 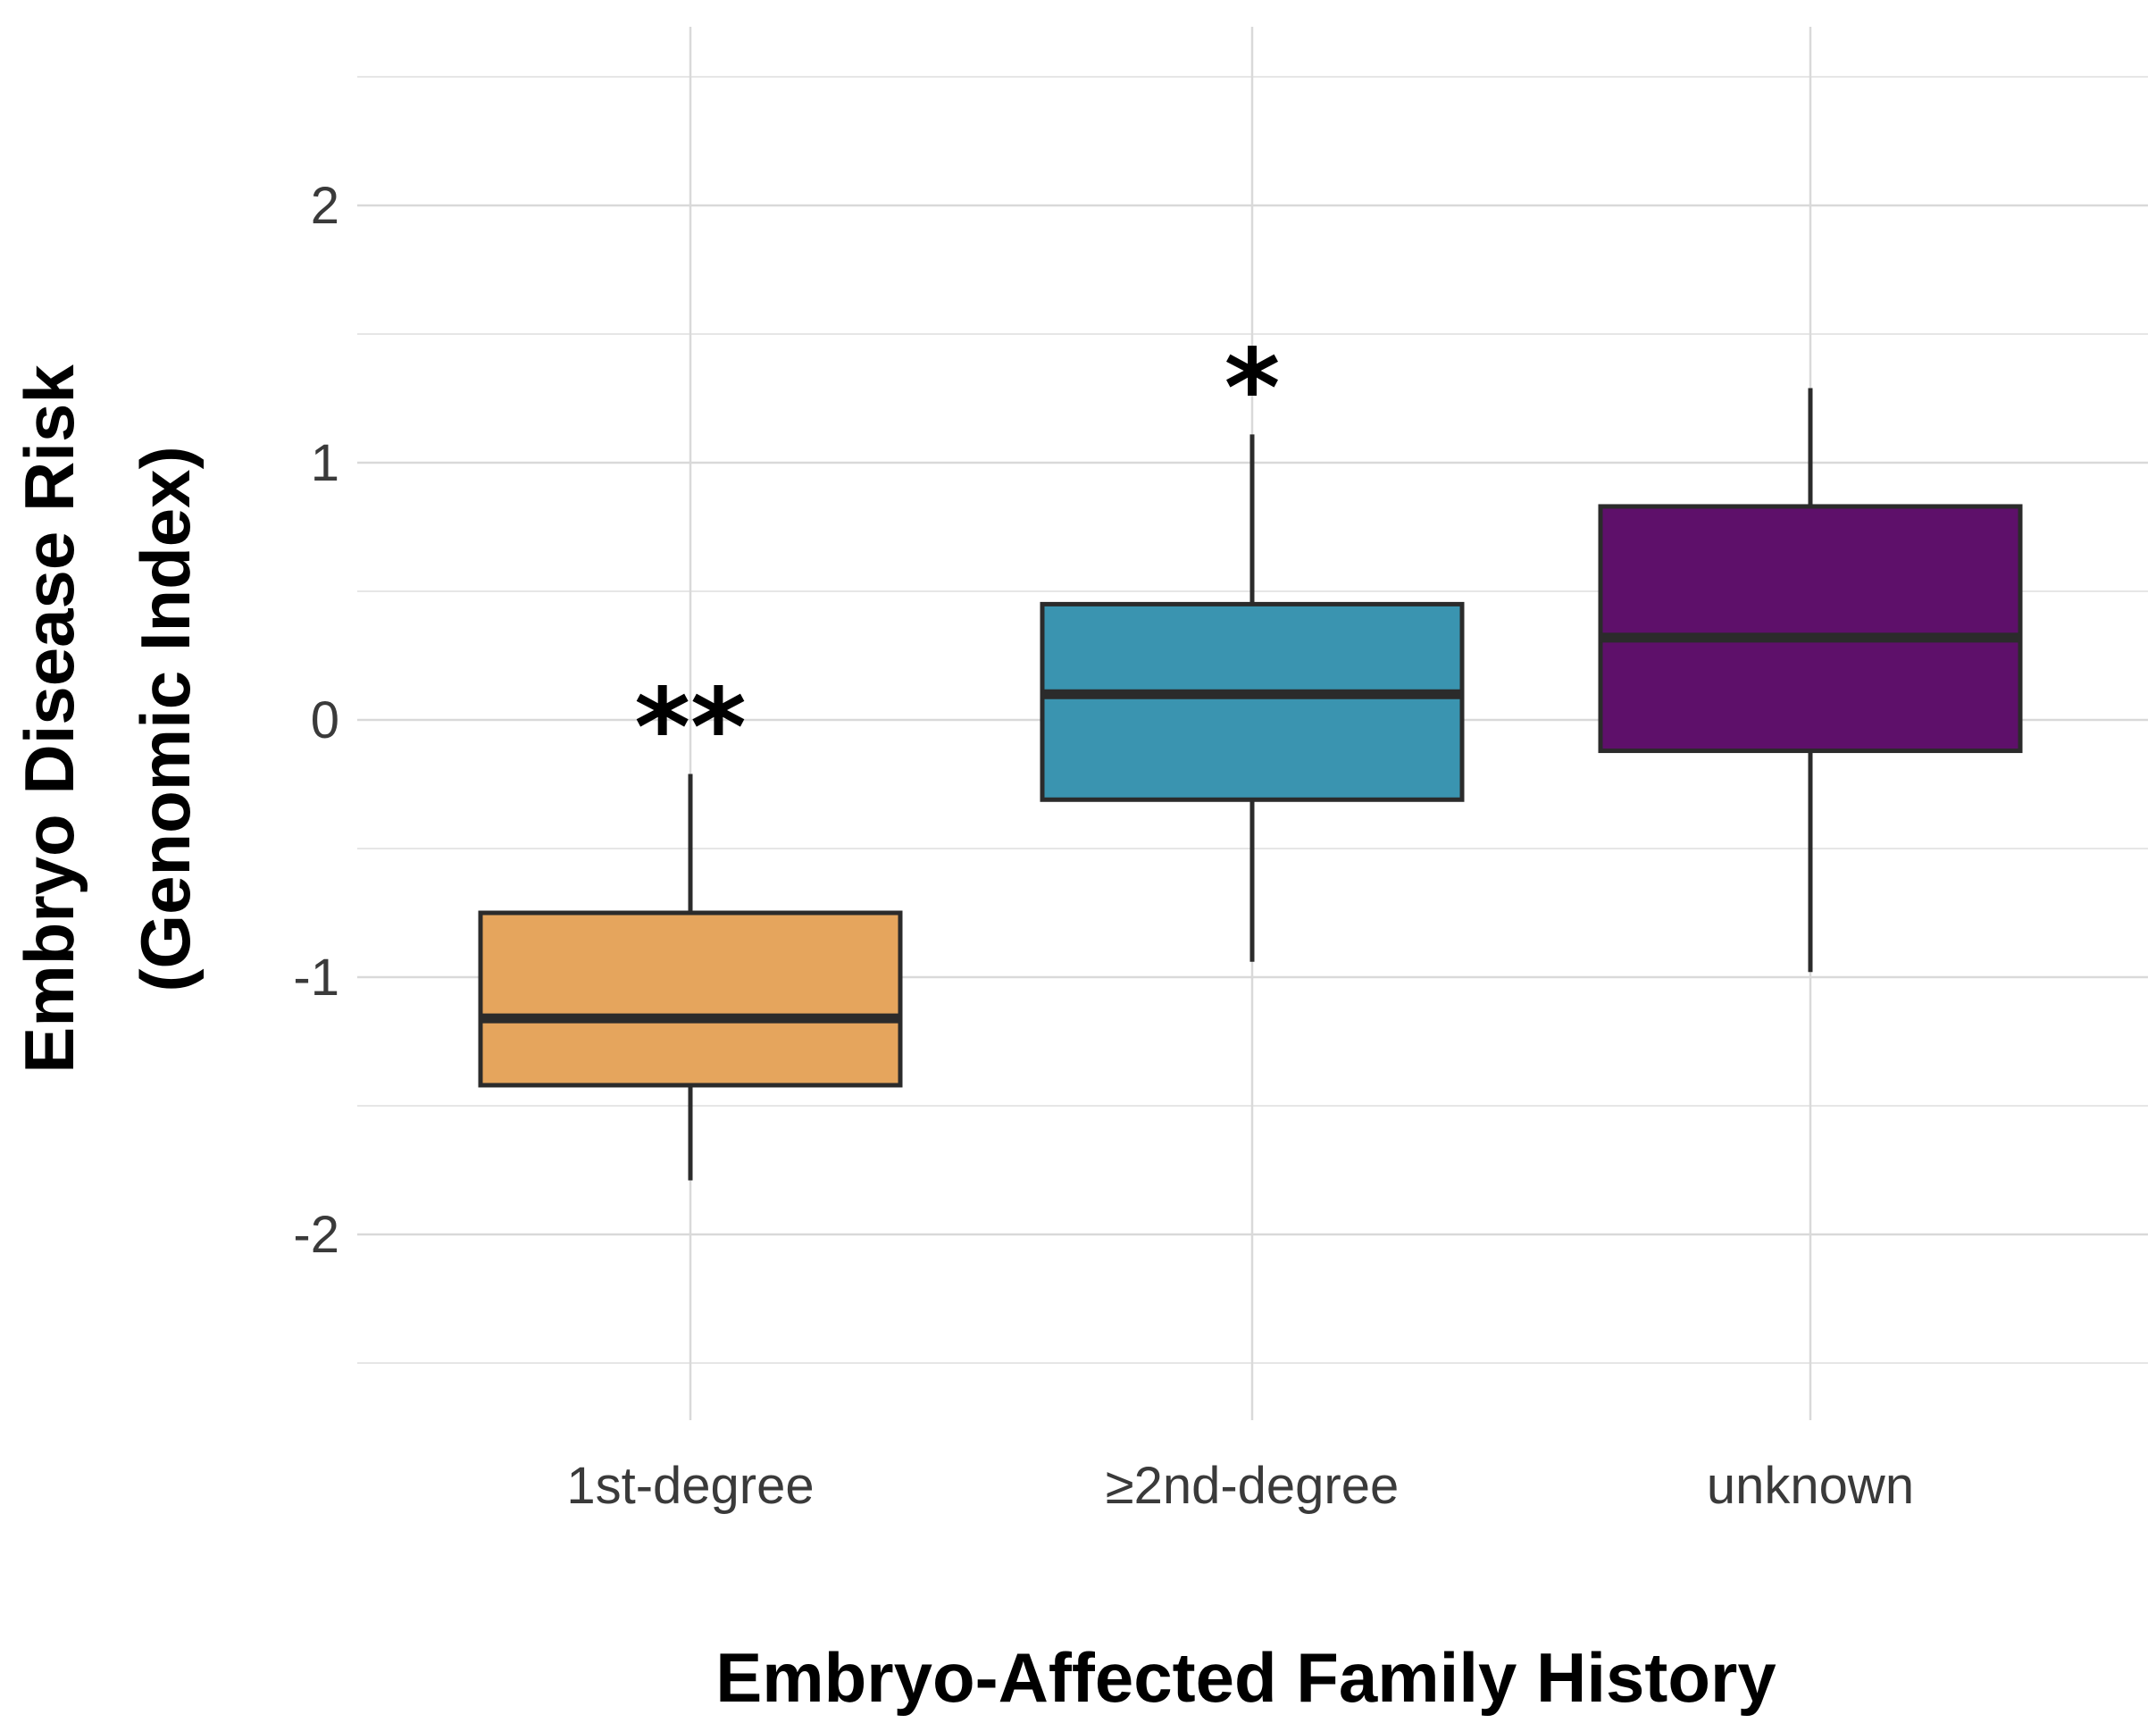 What do you see at coordinates (1810, 1486) in the screenshot?
I see `x-tick-label: unknown` at bounding box center [1810, 1486].